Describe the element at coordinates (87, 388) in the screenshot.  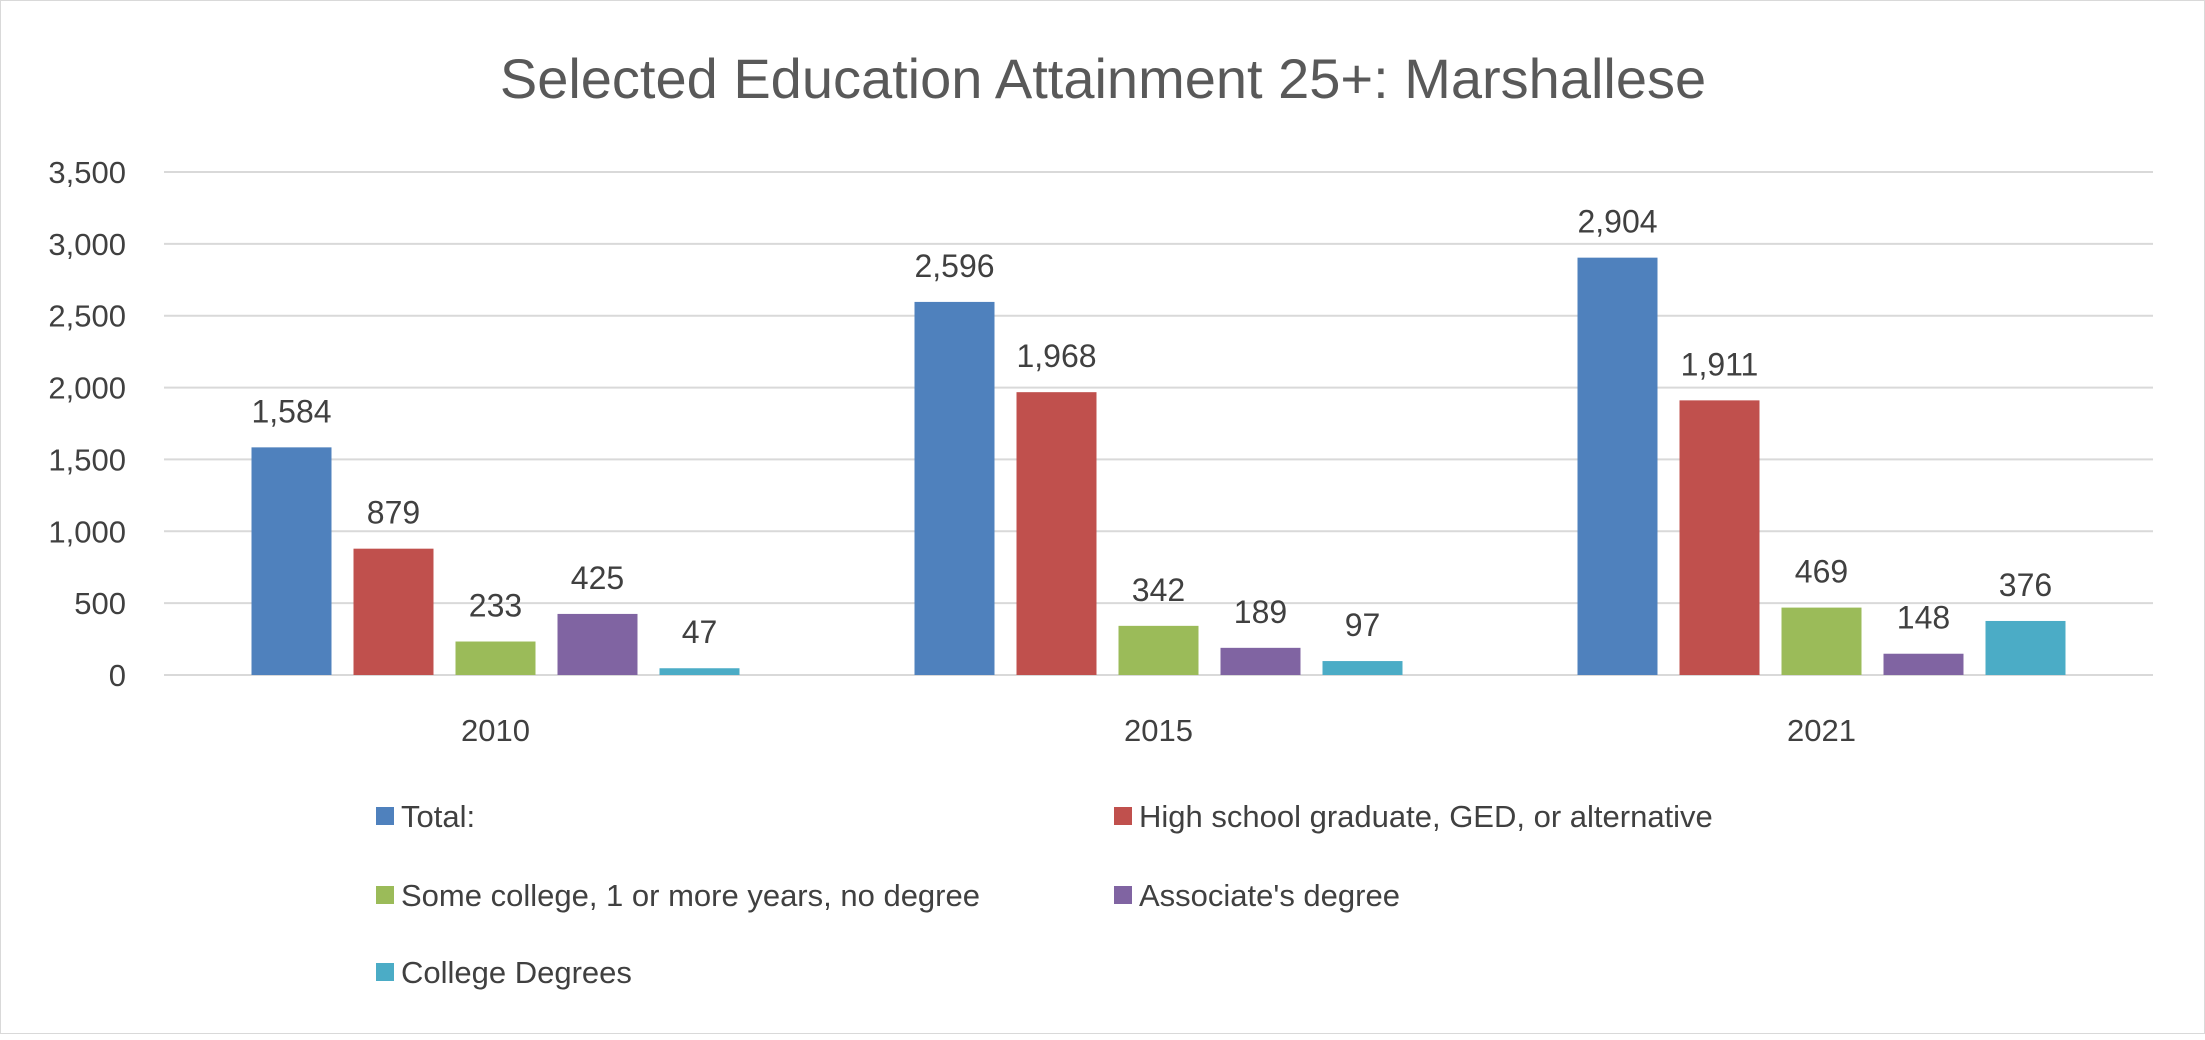
I see `y-tick-label: 2,000` at that location.